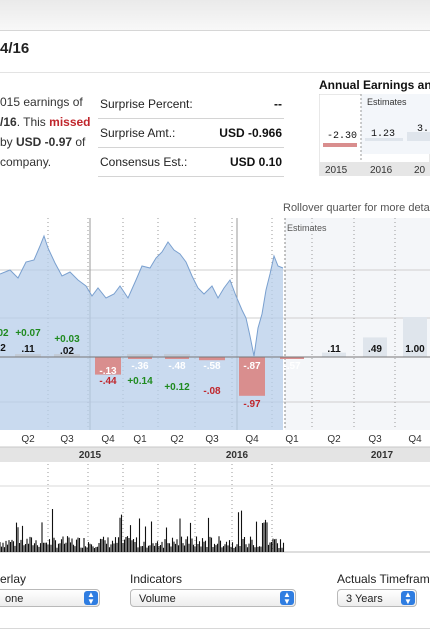  Describe the element at coordinates (50, 598) in the screenshot. I see `overlay-select: one ▲ ▼` at that location.